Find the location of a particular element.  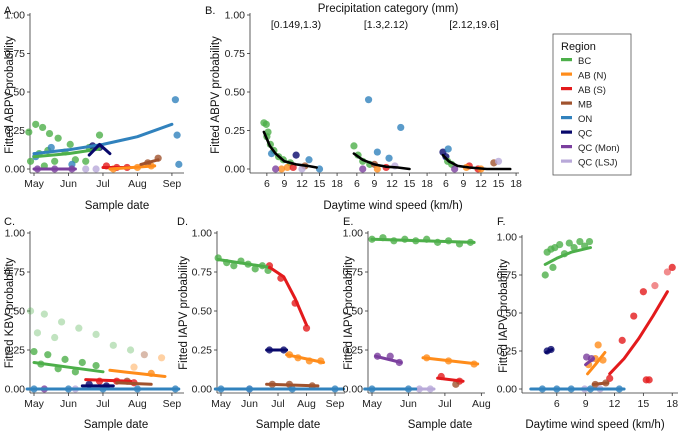

panel-b-facet-2-fit-curve is located at coordinates (381, 161).